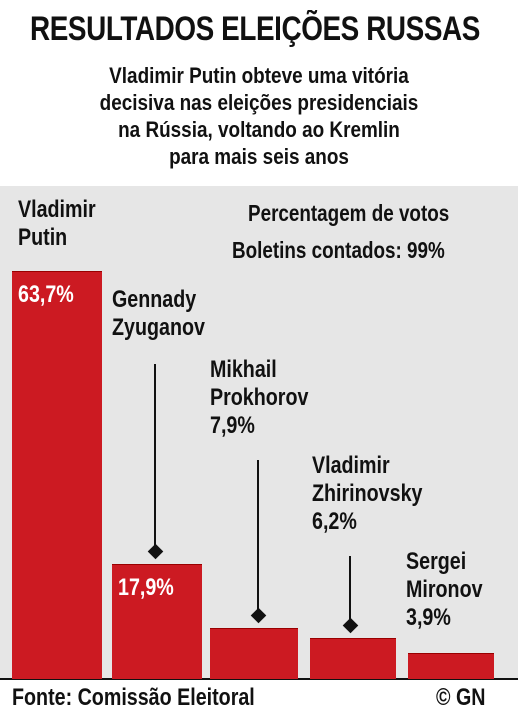  I want to click on value-label: 7,9%, so click(232, 425).